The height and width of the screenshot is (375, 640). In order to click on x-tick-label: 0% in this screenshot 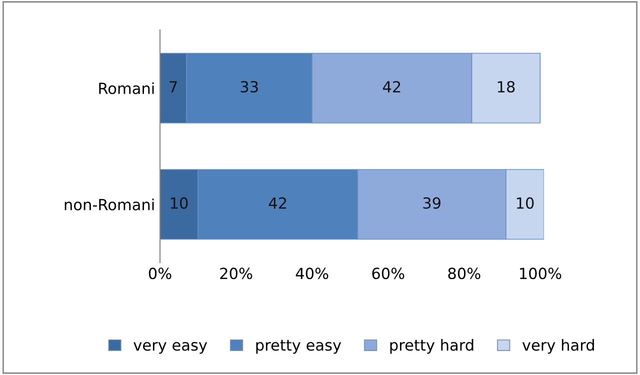, I will do `click(160, 274)`.